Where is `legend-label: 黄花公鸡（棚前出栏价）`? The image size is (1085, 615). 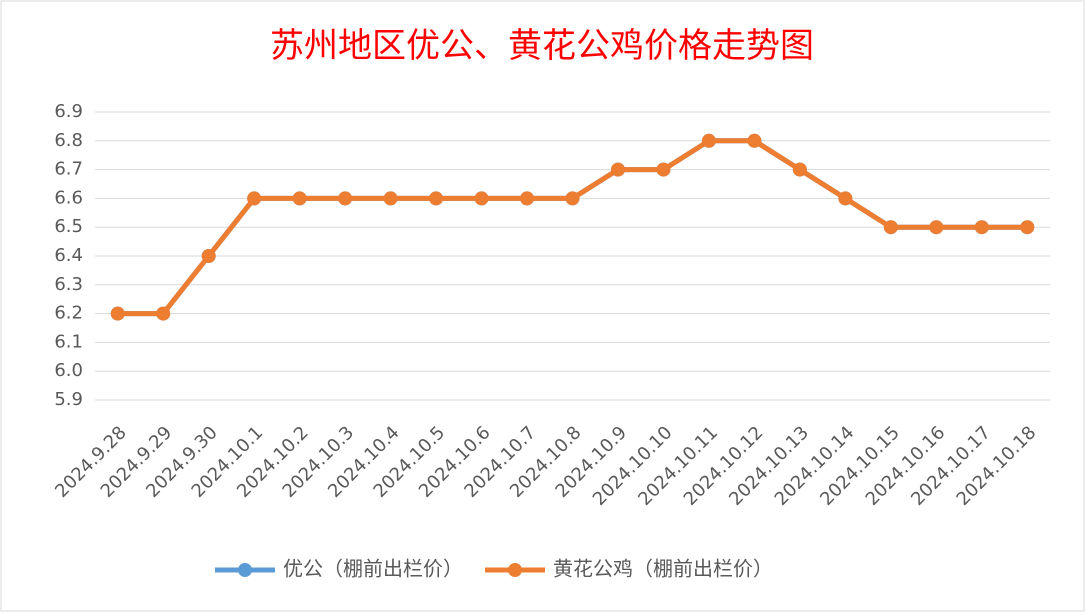 legend-label: 黄花公鸡（棚前出栏价） is located at coordinates (663, 569).